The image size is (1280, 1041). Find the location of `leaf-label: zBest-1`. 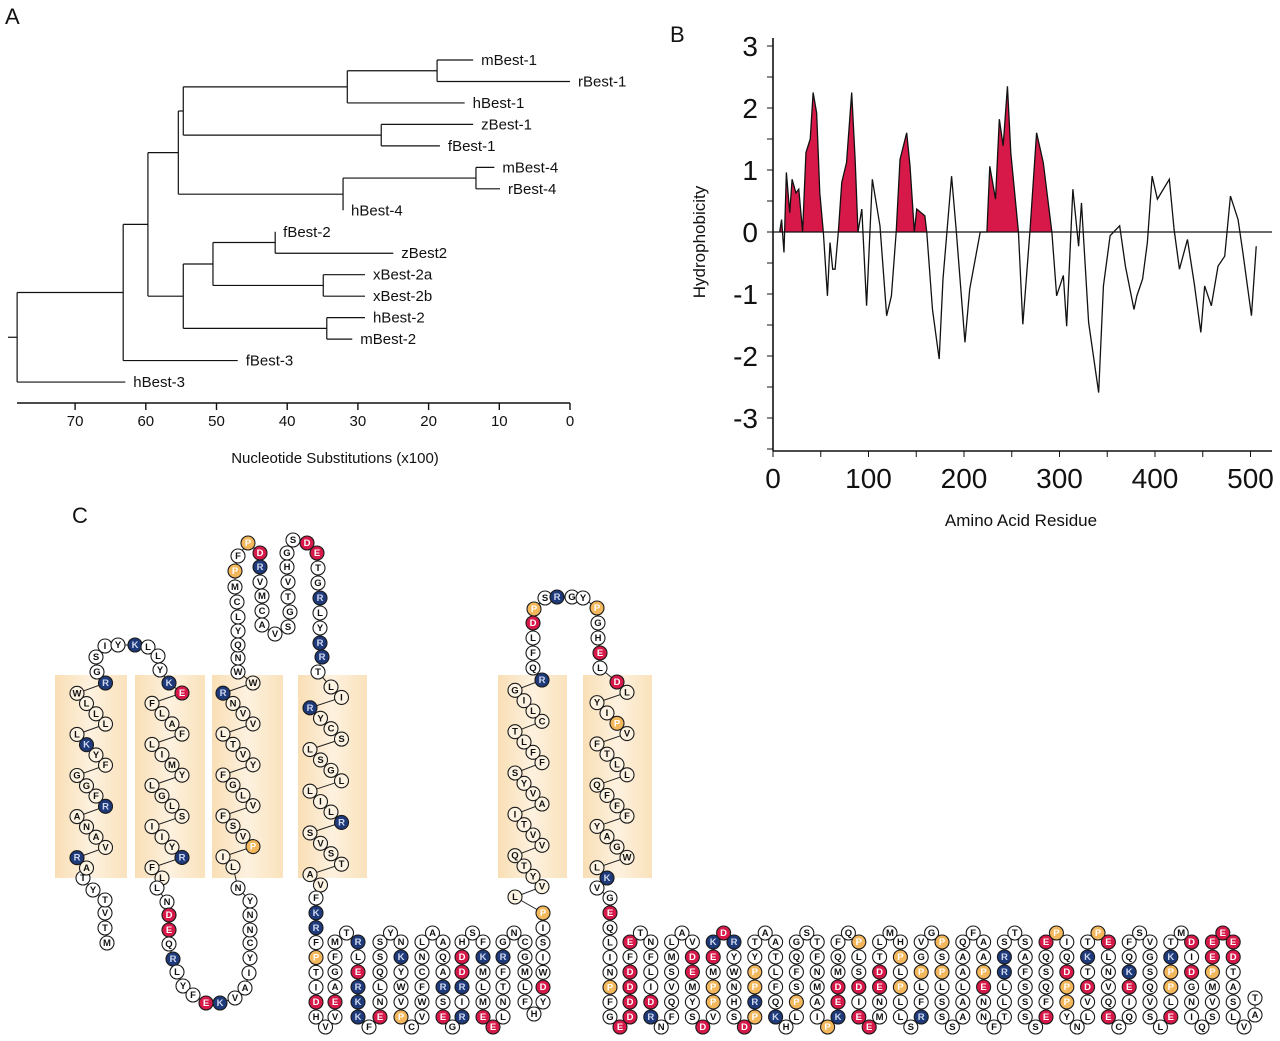

leaf-label: zBest-1 is located at coordinates (506, 124).